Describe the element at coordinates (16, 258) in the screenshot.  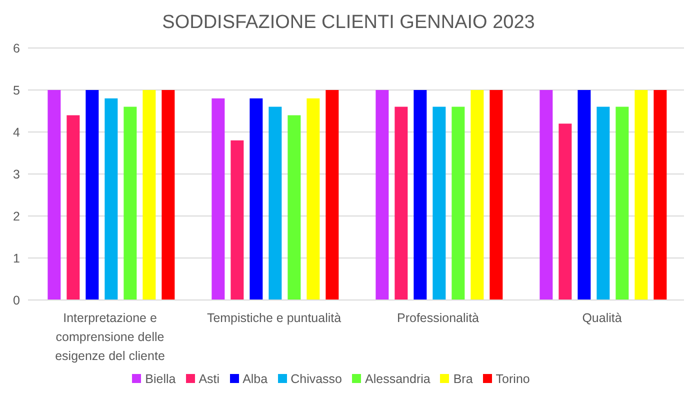
I see `y-tick-label: 1` at that location.